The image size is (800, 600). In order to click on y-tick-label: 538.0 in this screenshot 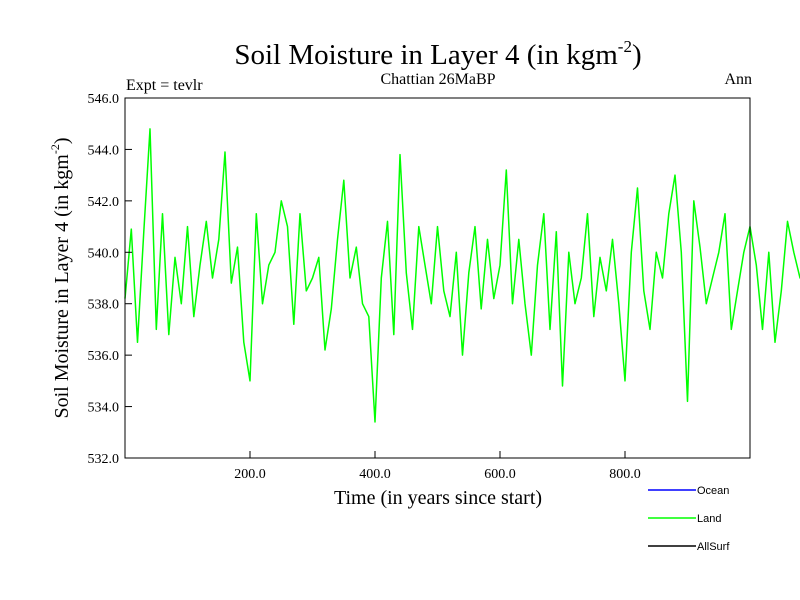, I will do `click(104, 305)`.